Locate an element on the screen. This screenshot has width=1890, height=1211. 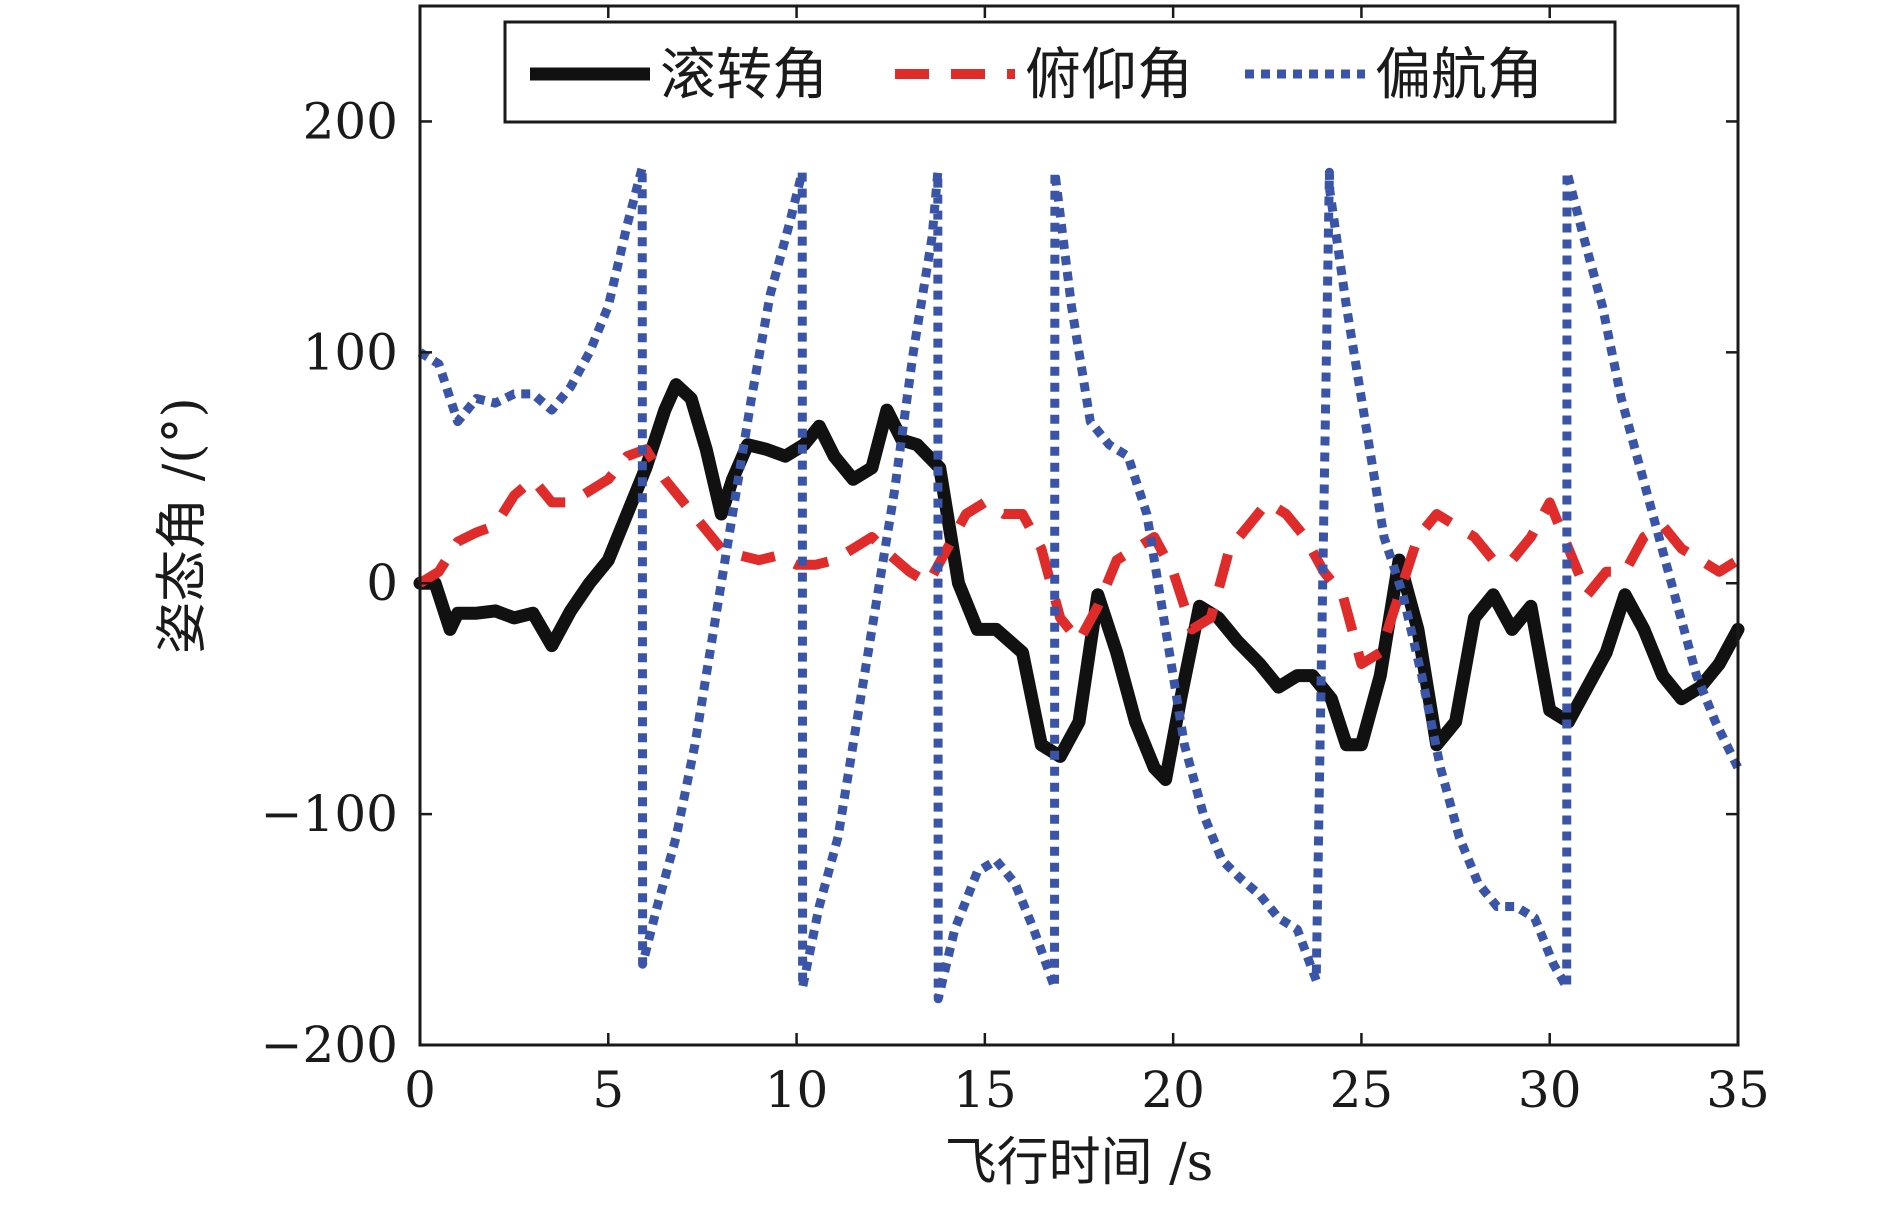
x-tick-label: 25 is located at coordinates (1362, 1090).